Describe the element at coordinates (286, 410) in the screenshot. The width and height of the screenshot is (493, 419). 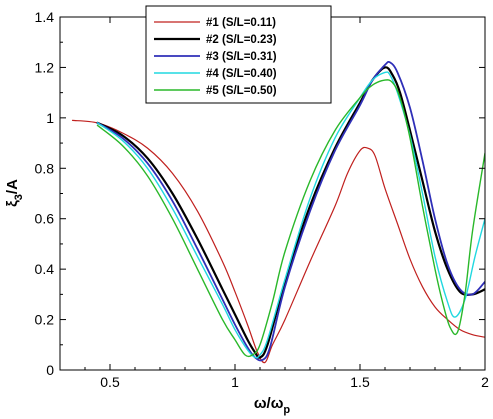
I see `x-axis-title-subscript: p` at that location.